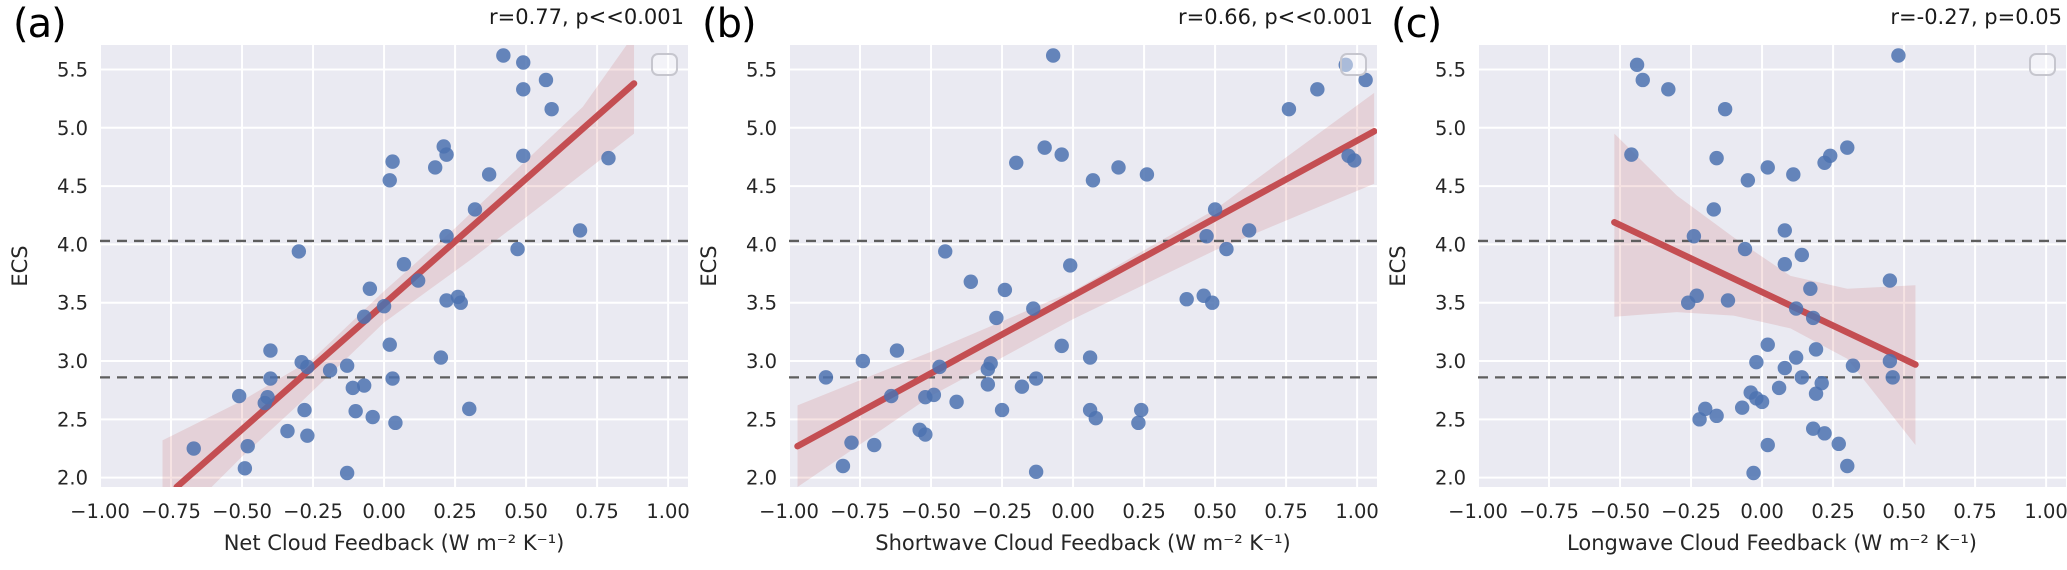 This screenshot has width=2067, height=570. Describe the element at coordinates (313, 511) in the screenshot. I see `x-tick-label: −0.25` at that location.